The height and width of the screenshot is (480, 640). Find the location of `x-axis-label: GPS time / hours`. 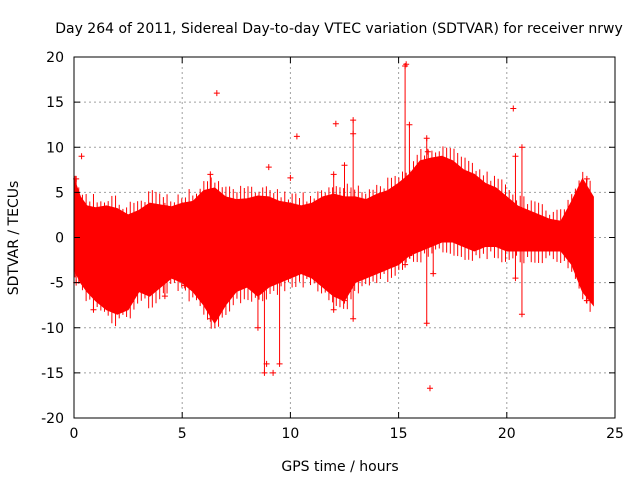

x-axis-label: GPS time / hours is located at coordinates (339, 467).